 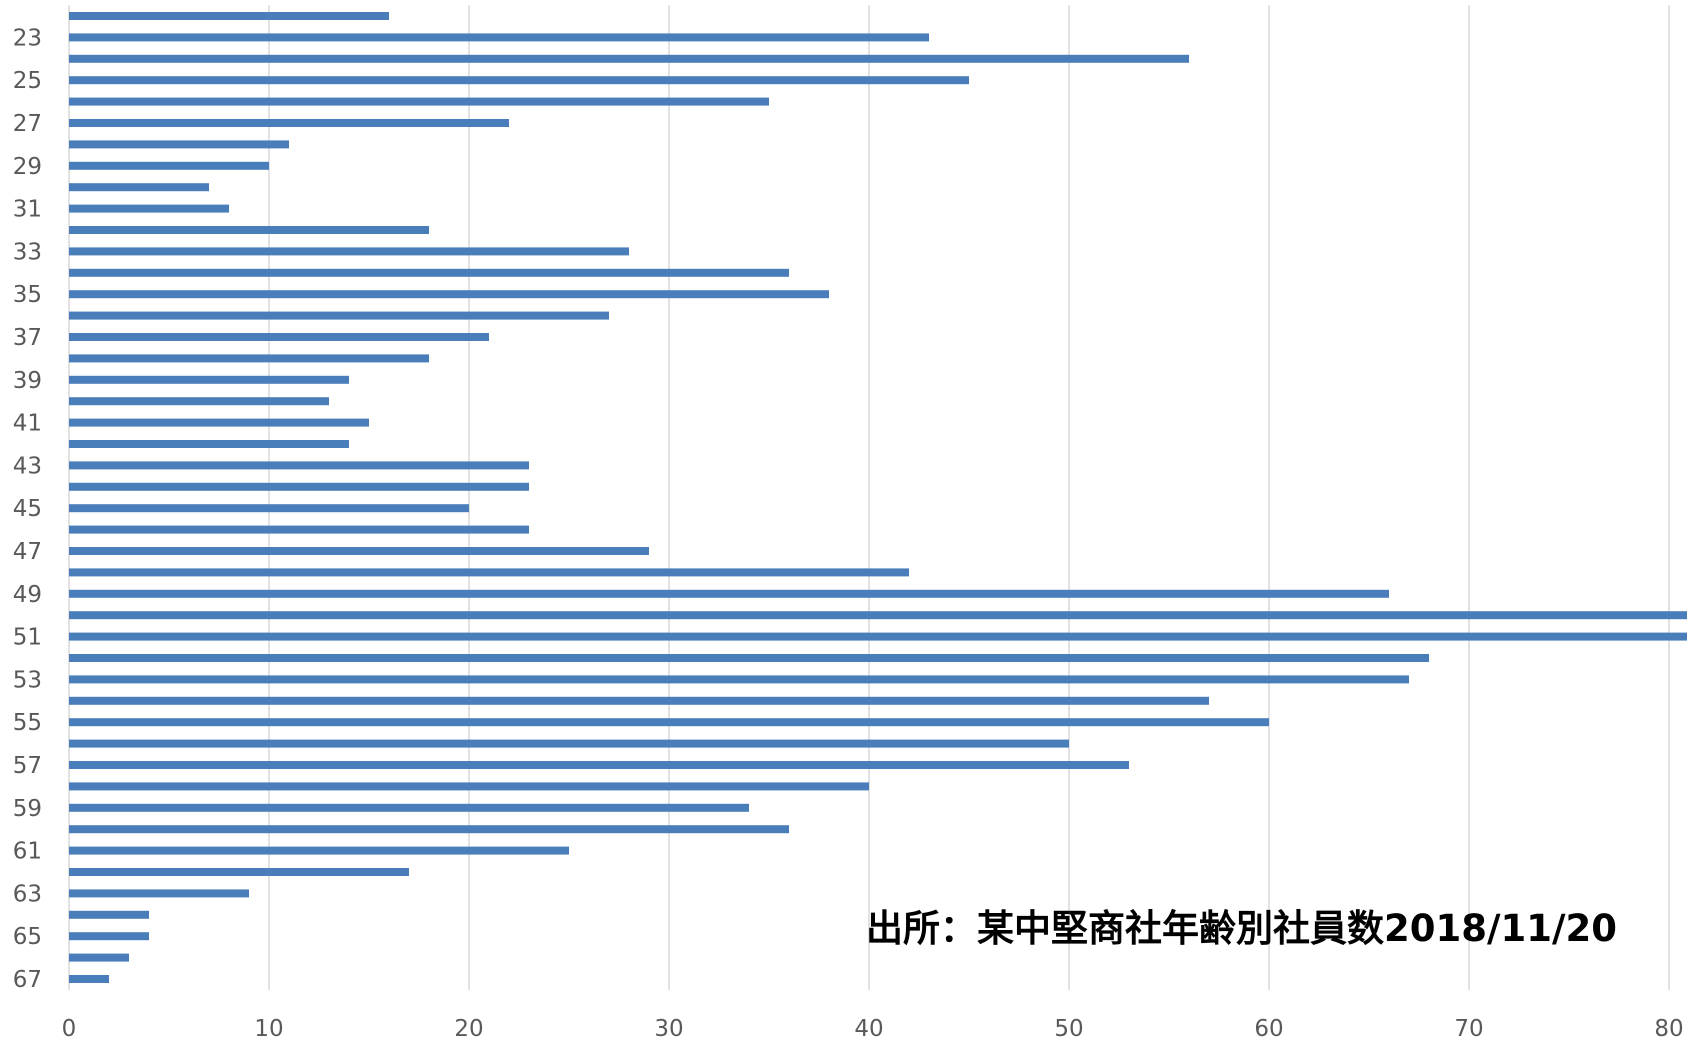 What do you see at coordinates (1068, 1028) in the screenshot?
I see `x-tick-label: 50` at bounding box center [1068, 1028].